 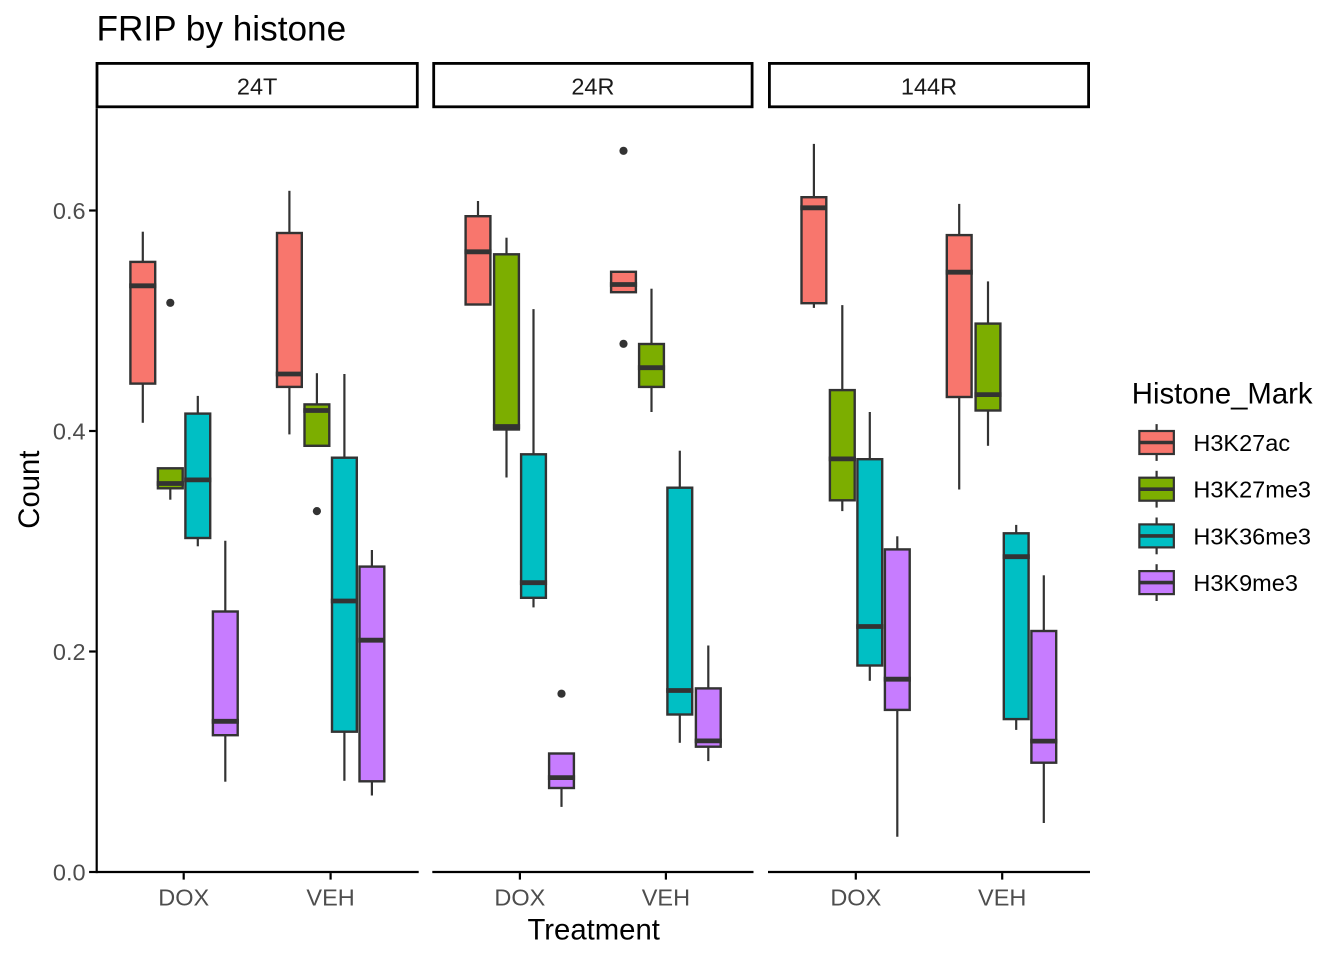 I want to click on svg-text: 0.2, so click(x=69, y=652).